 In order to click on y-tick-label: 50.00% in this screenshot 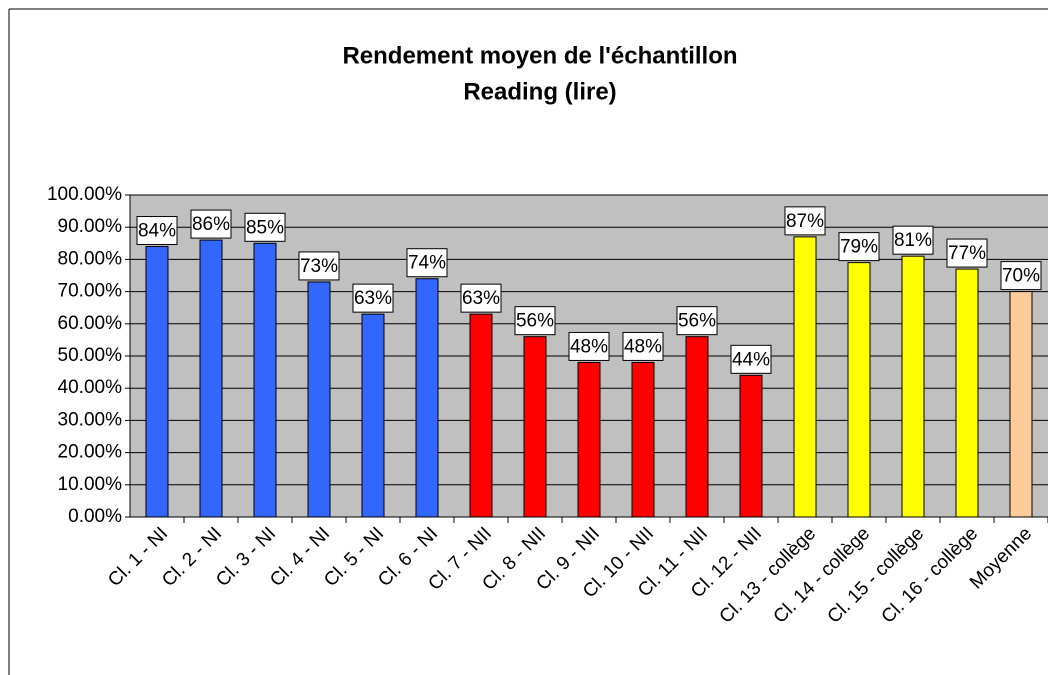, I will do `click(90, 355)`.